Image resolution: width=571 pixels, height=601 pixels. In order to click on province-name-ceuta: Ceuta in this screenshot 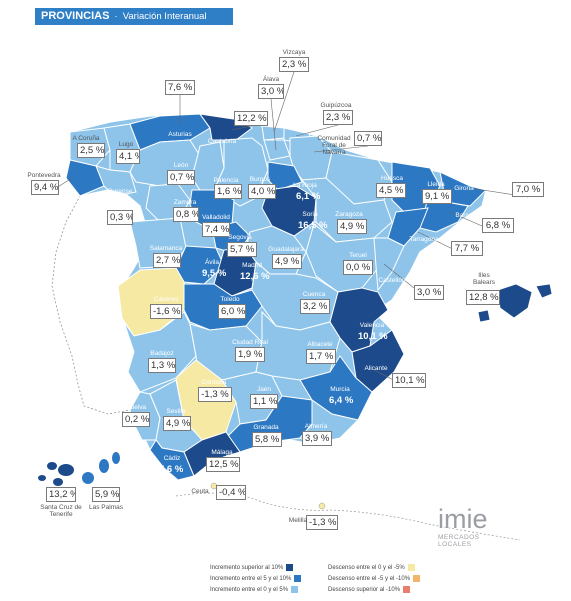, I will do `click(200, 491)`.